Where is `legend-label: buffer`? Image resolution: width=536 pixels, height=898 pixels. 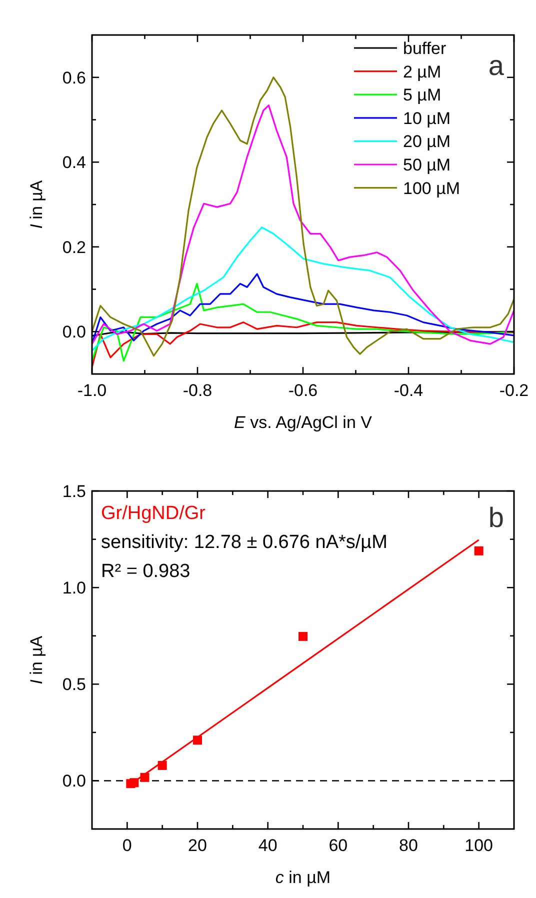
legend-label: buffer is located at coordinates (425, 48).